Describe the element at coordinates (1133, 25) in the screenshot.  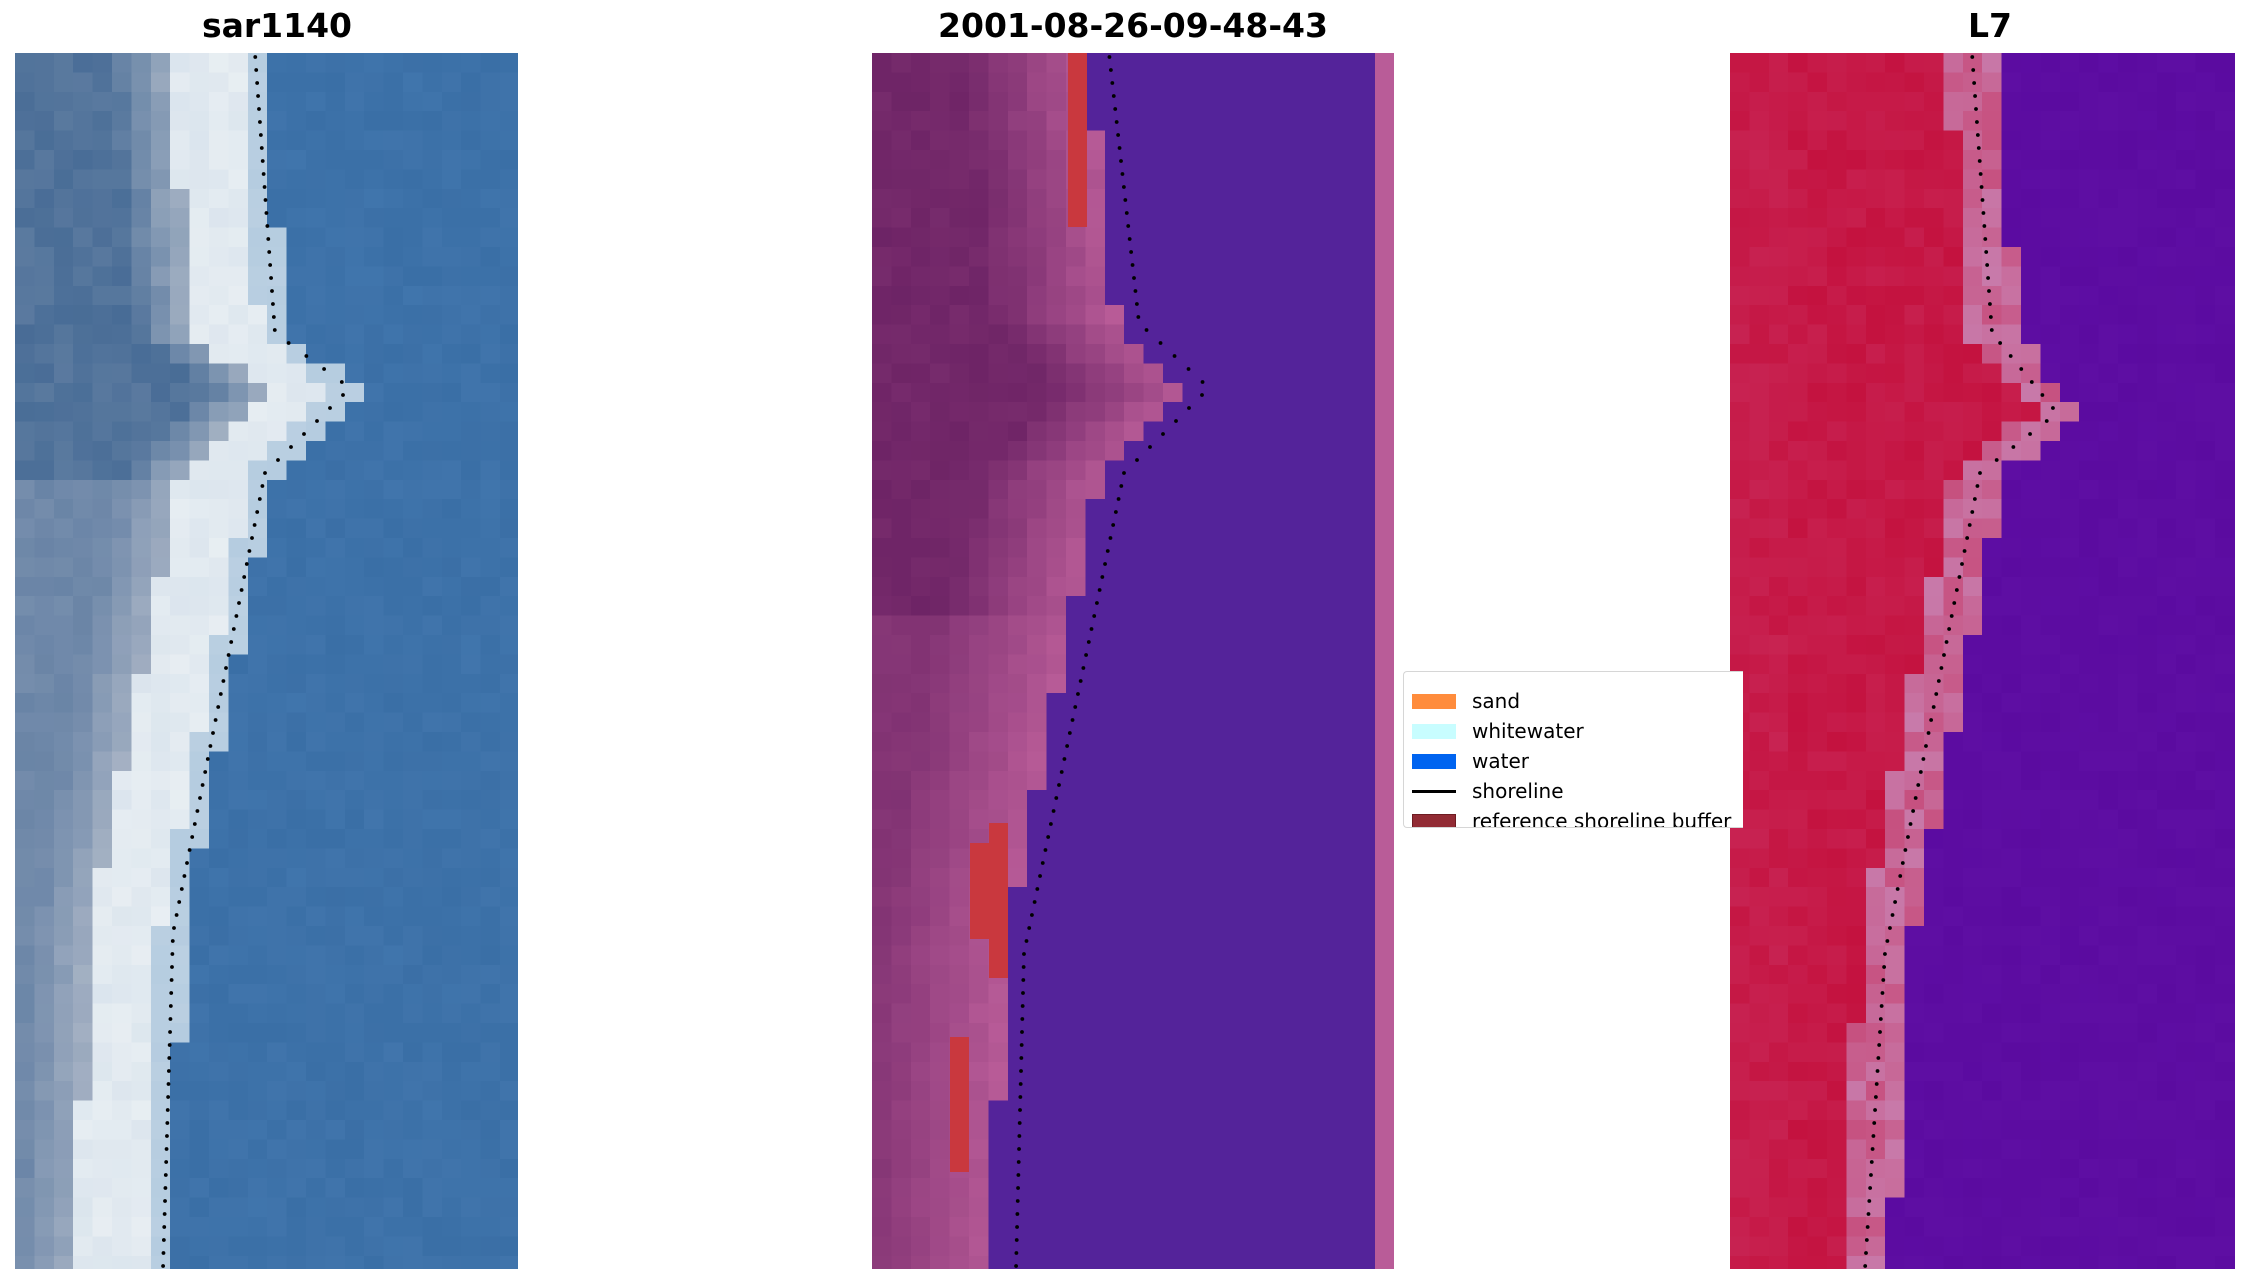
I see `panel-title-2: 2001-08-26-09-48-43` at that location.